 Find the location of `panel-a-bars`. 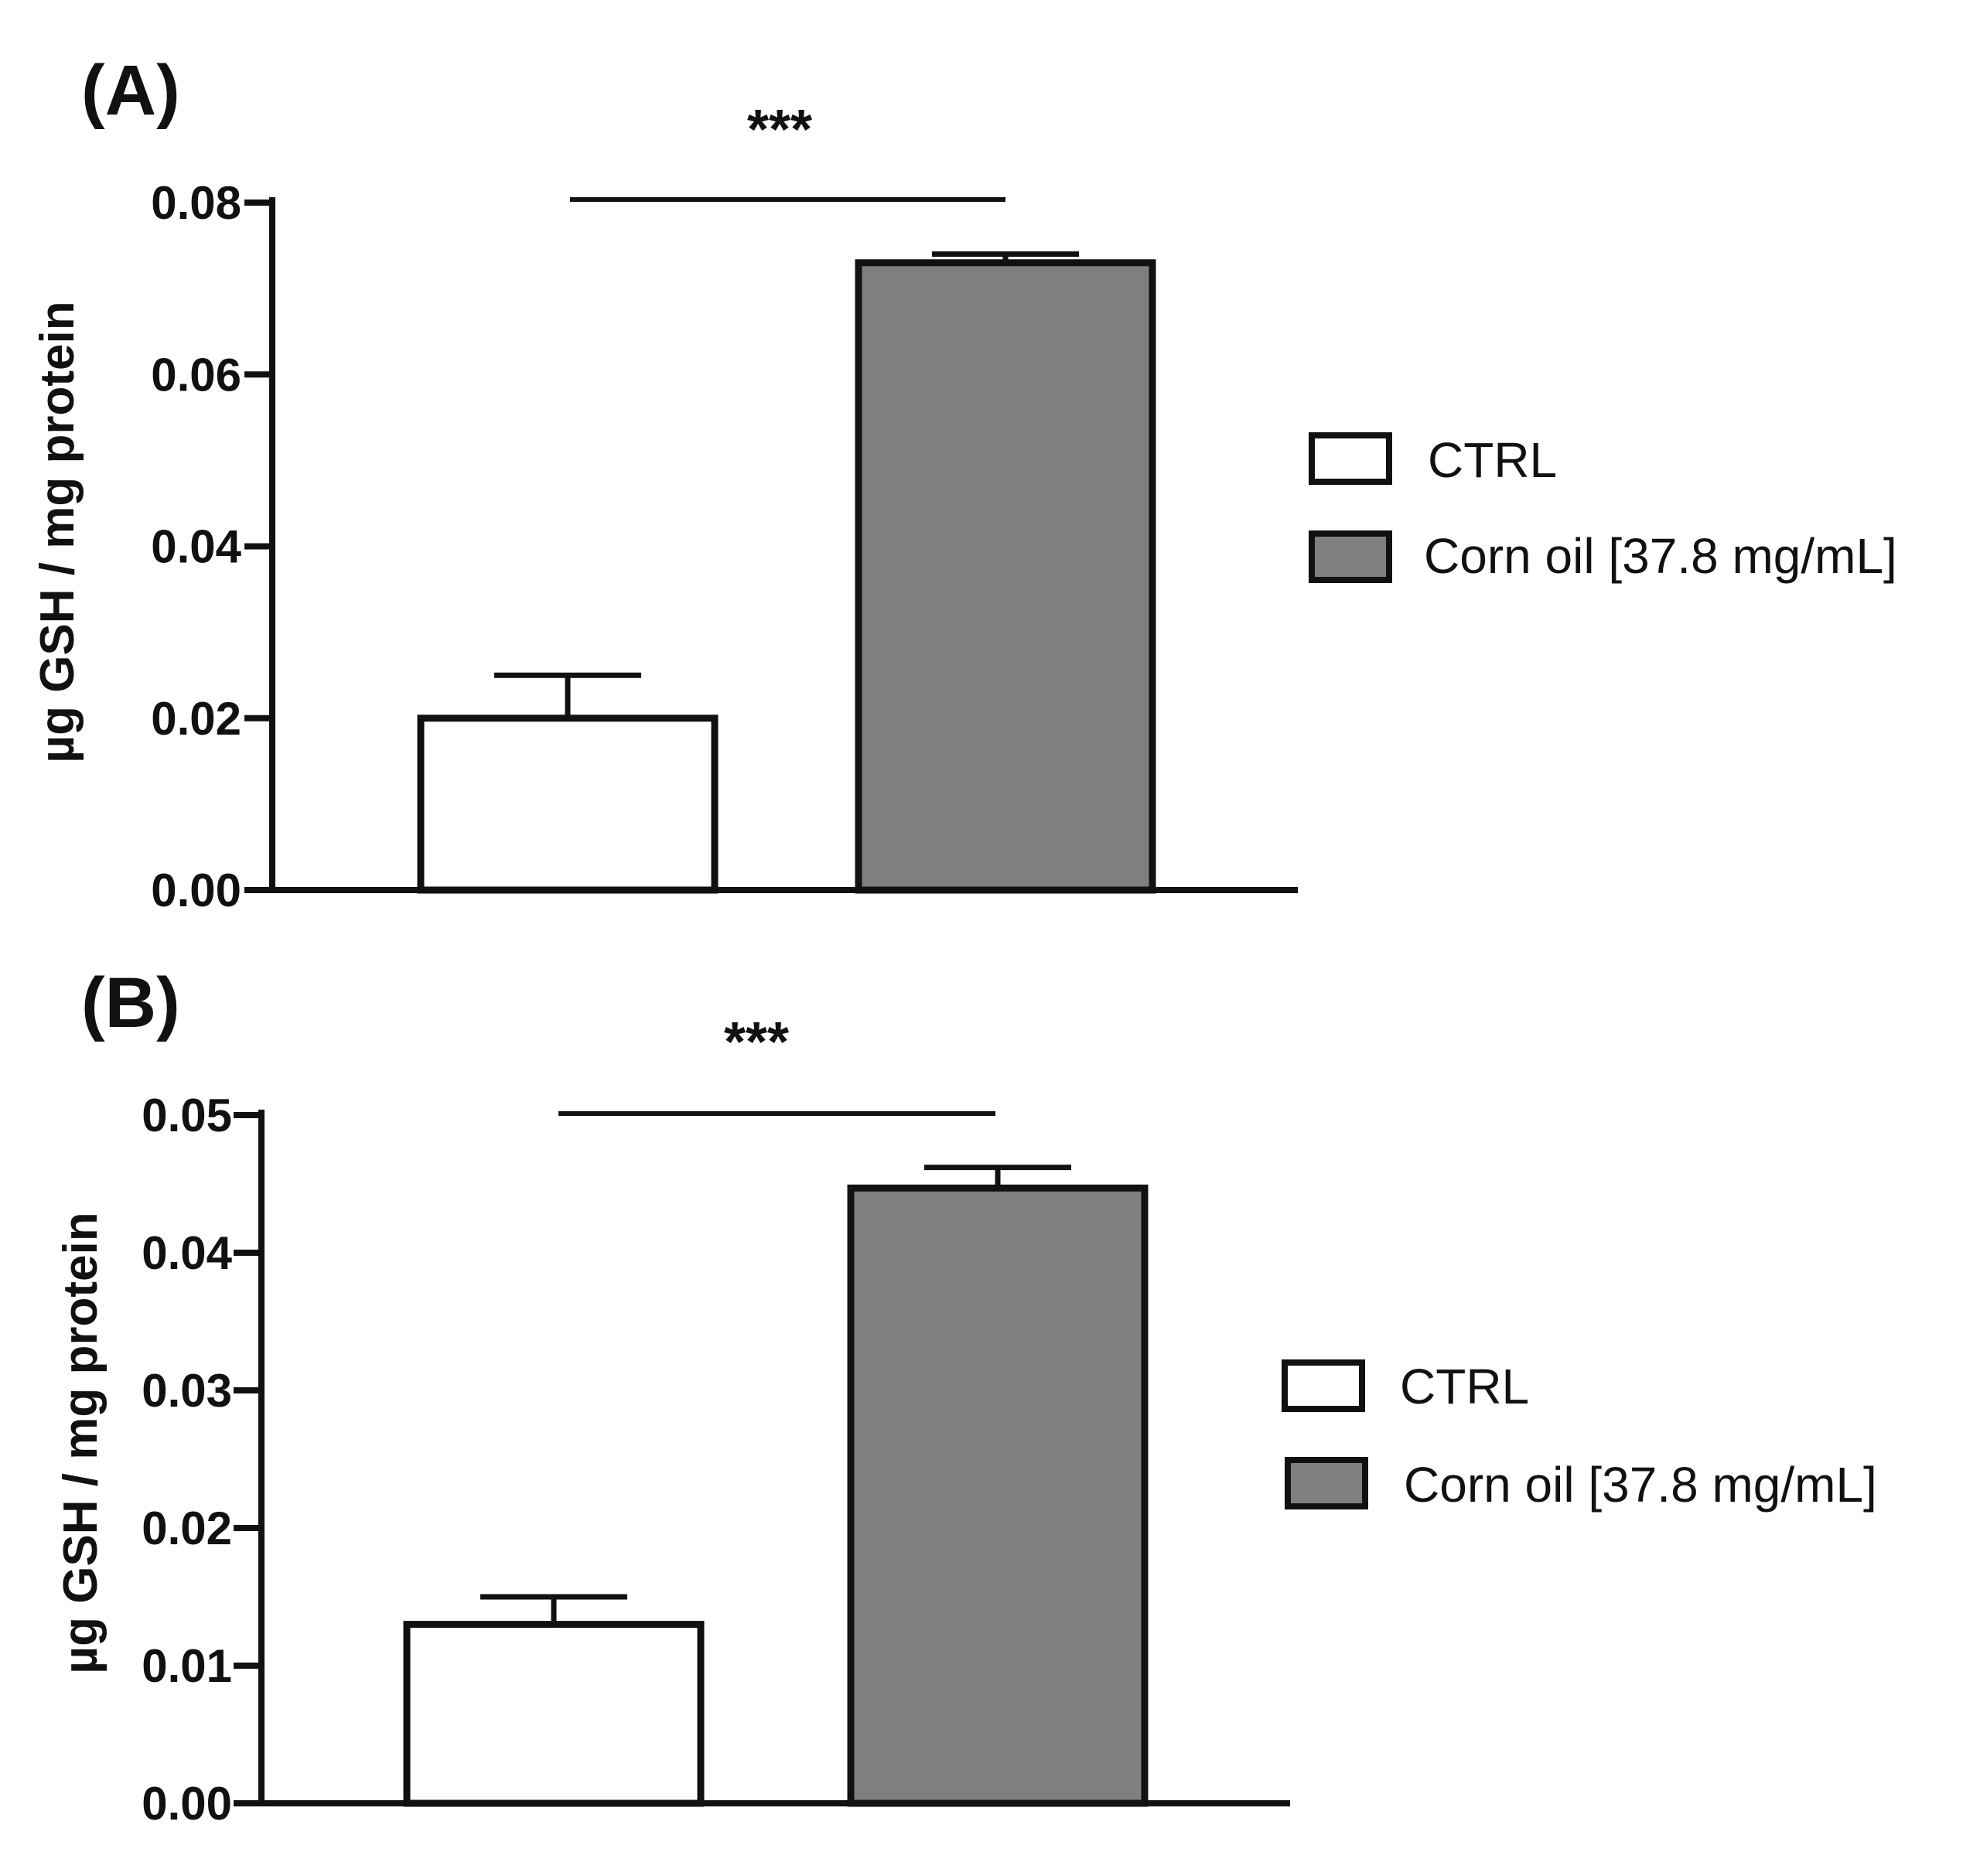

panel-a-bars is located at coordinates (787, 576).